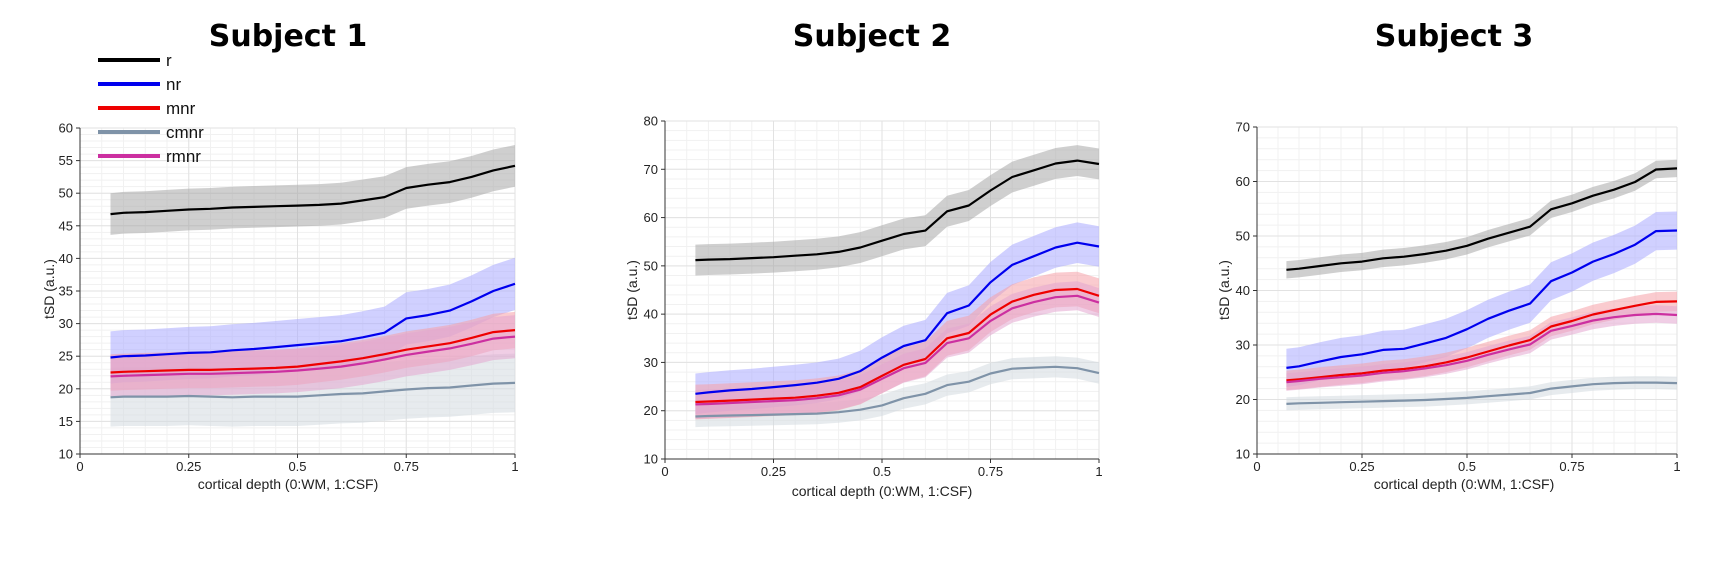  Describe the element at coordinates (66, 356) in the screenshot. I see `y-tick-label: 25` at that location.